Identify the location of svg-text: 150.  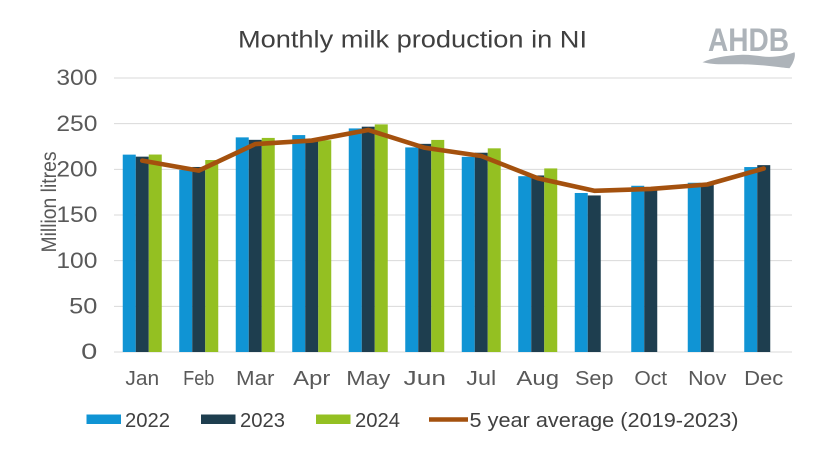
(76, 214).